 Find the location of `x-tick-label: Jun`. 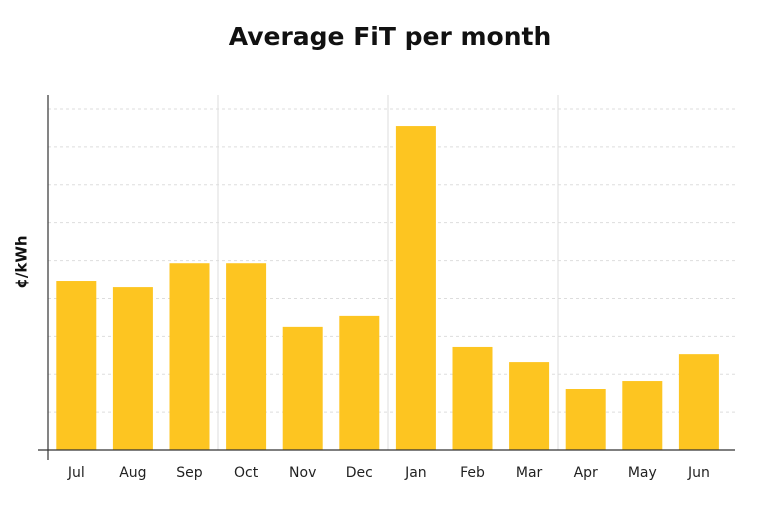

x-tick-label: Jun is located at coordinates (698, 473).